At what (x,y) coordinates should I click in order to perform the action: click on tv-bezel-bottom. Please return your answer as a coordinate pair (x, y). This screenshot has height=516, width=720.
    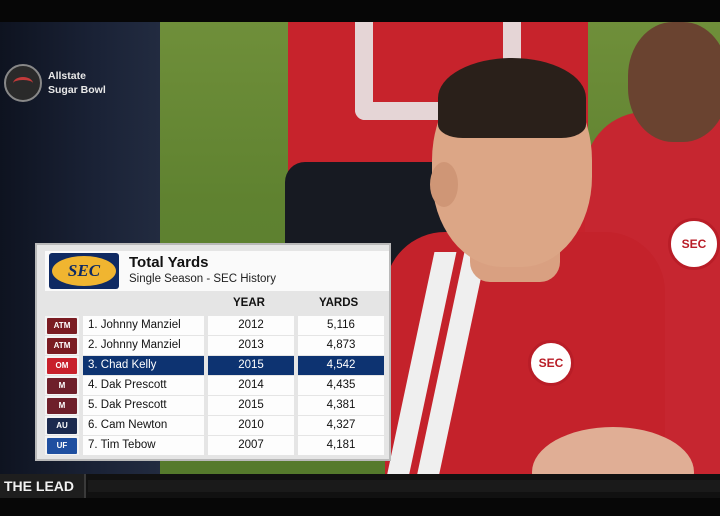
    Looking at the image, I should click on (360, 507).